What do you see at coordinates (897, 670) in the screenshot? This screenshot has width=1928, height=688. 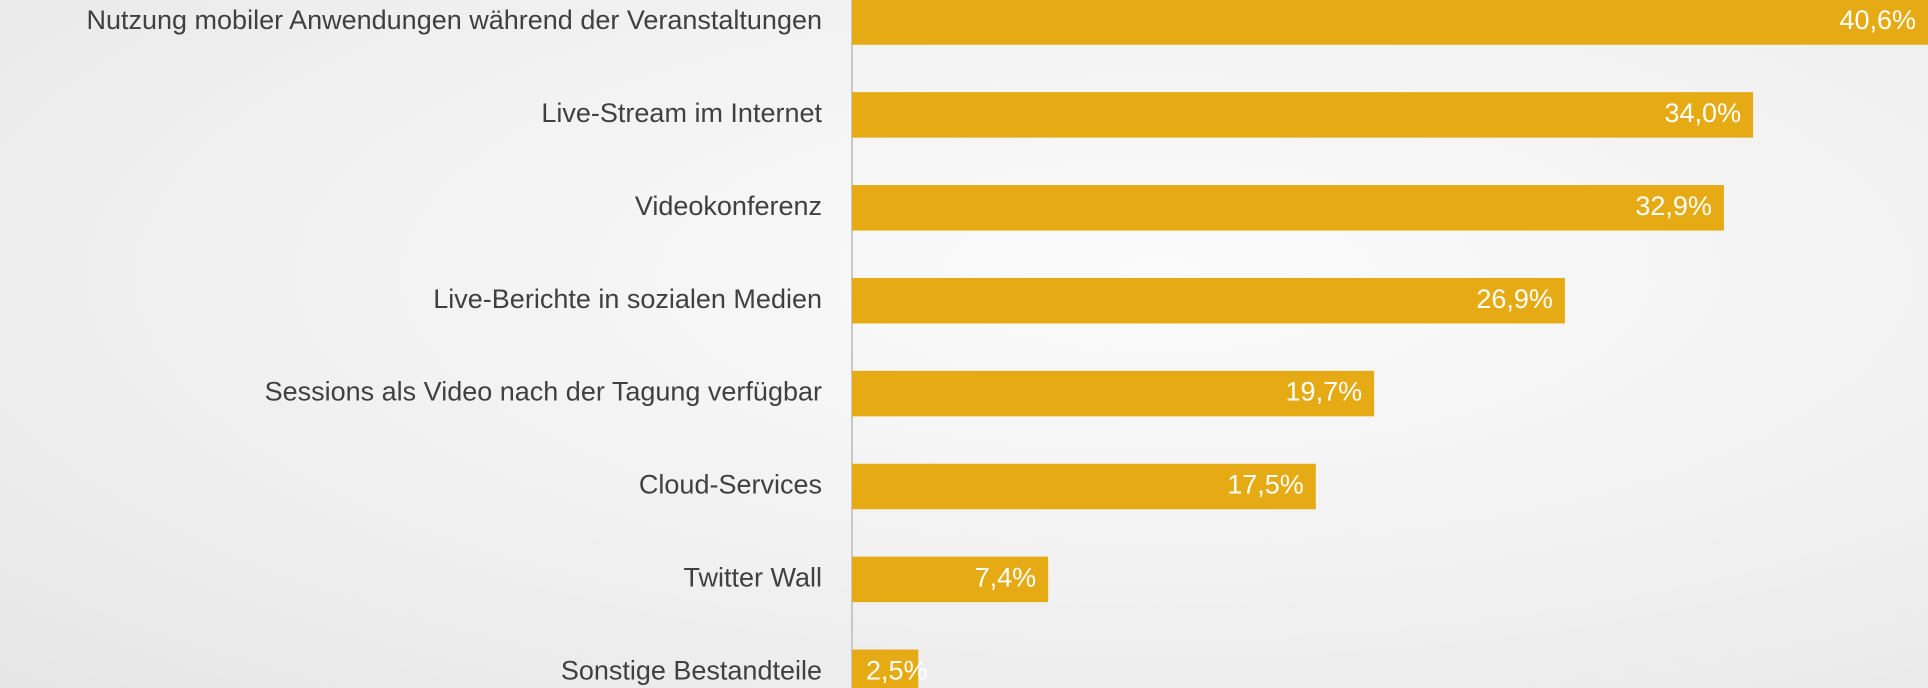 I see `value-label: 2,5%` at bounding box center [897, 670].